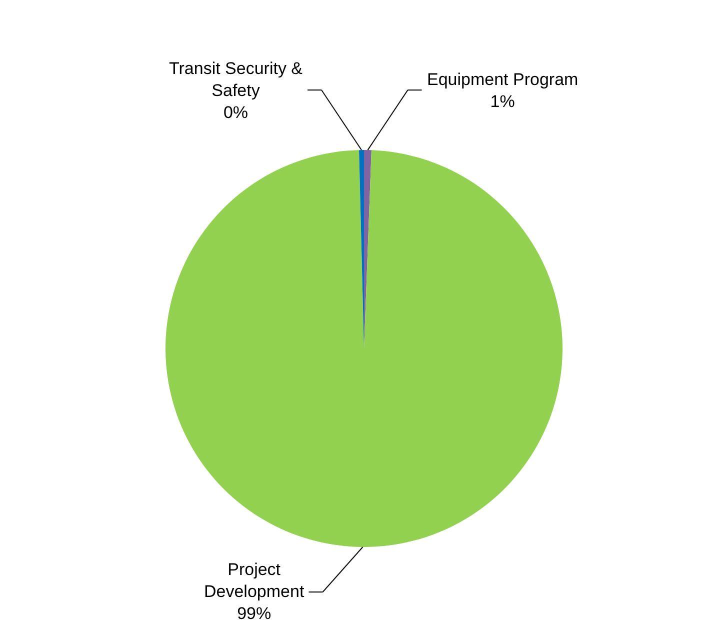 This screenshot has height=637, width=728. Describe the element at coordinates (236, 79) in the screenshot. I see `slice-label: Transit Security & Safety` at that location.